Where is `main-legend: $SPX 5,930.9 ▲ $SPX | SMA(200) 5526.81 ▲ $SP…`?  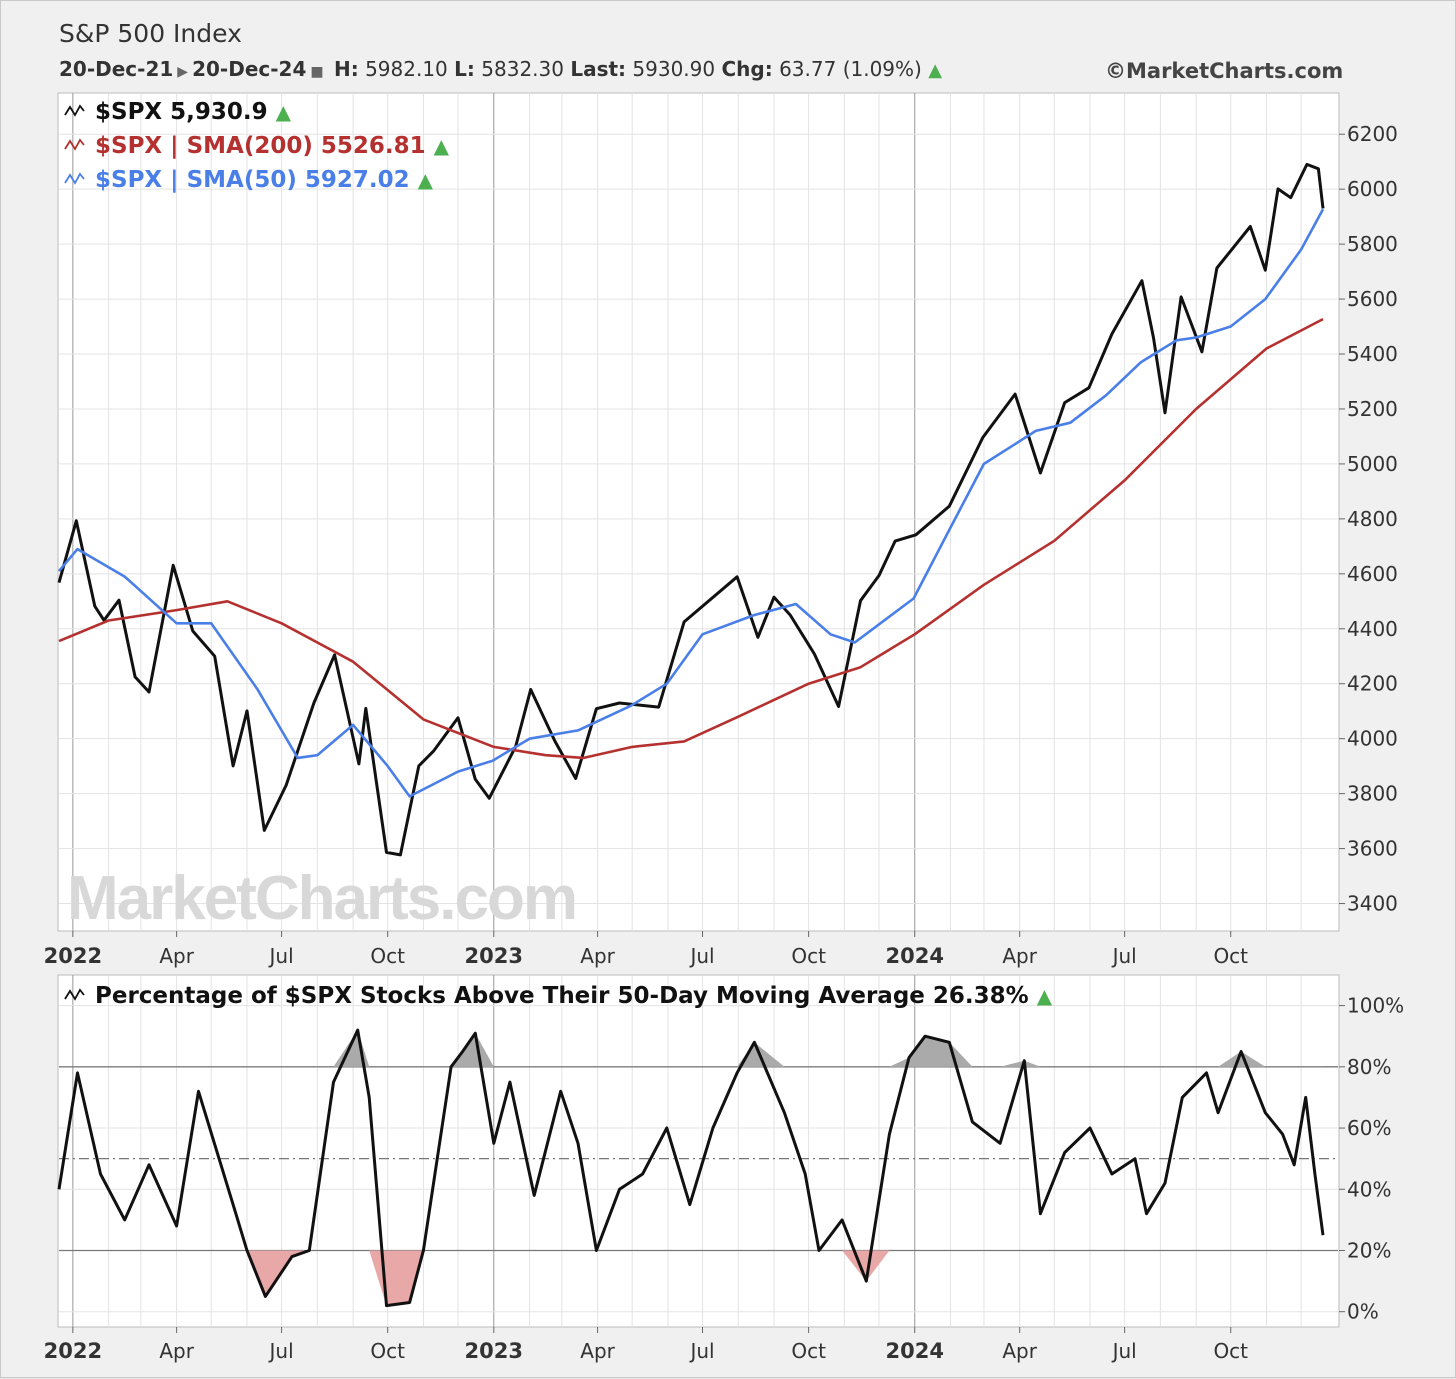 main-legend: $SPX 5,930.9 ▲ $SPX | SMA(200) 5526.81 ▲ $SP… is located at coordinates (257, 146).